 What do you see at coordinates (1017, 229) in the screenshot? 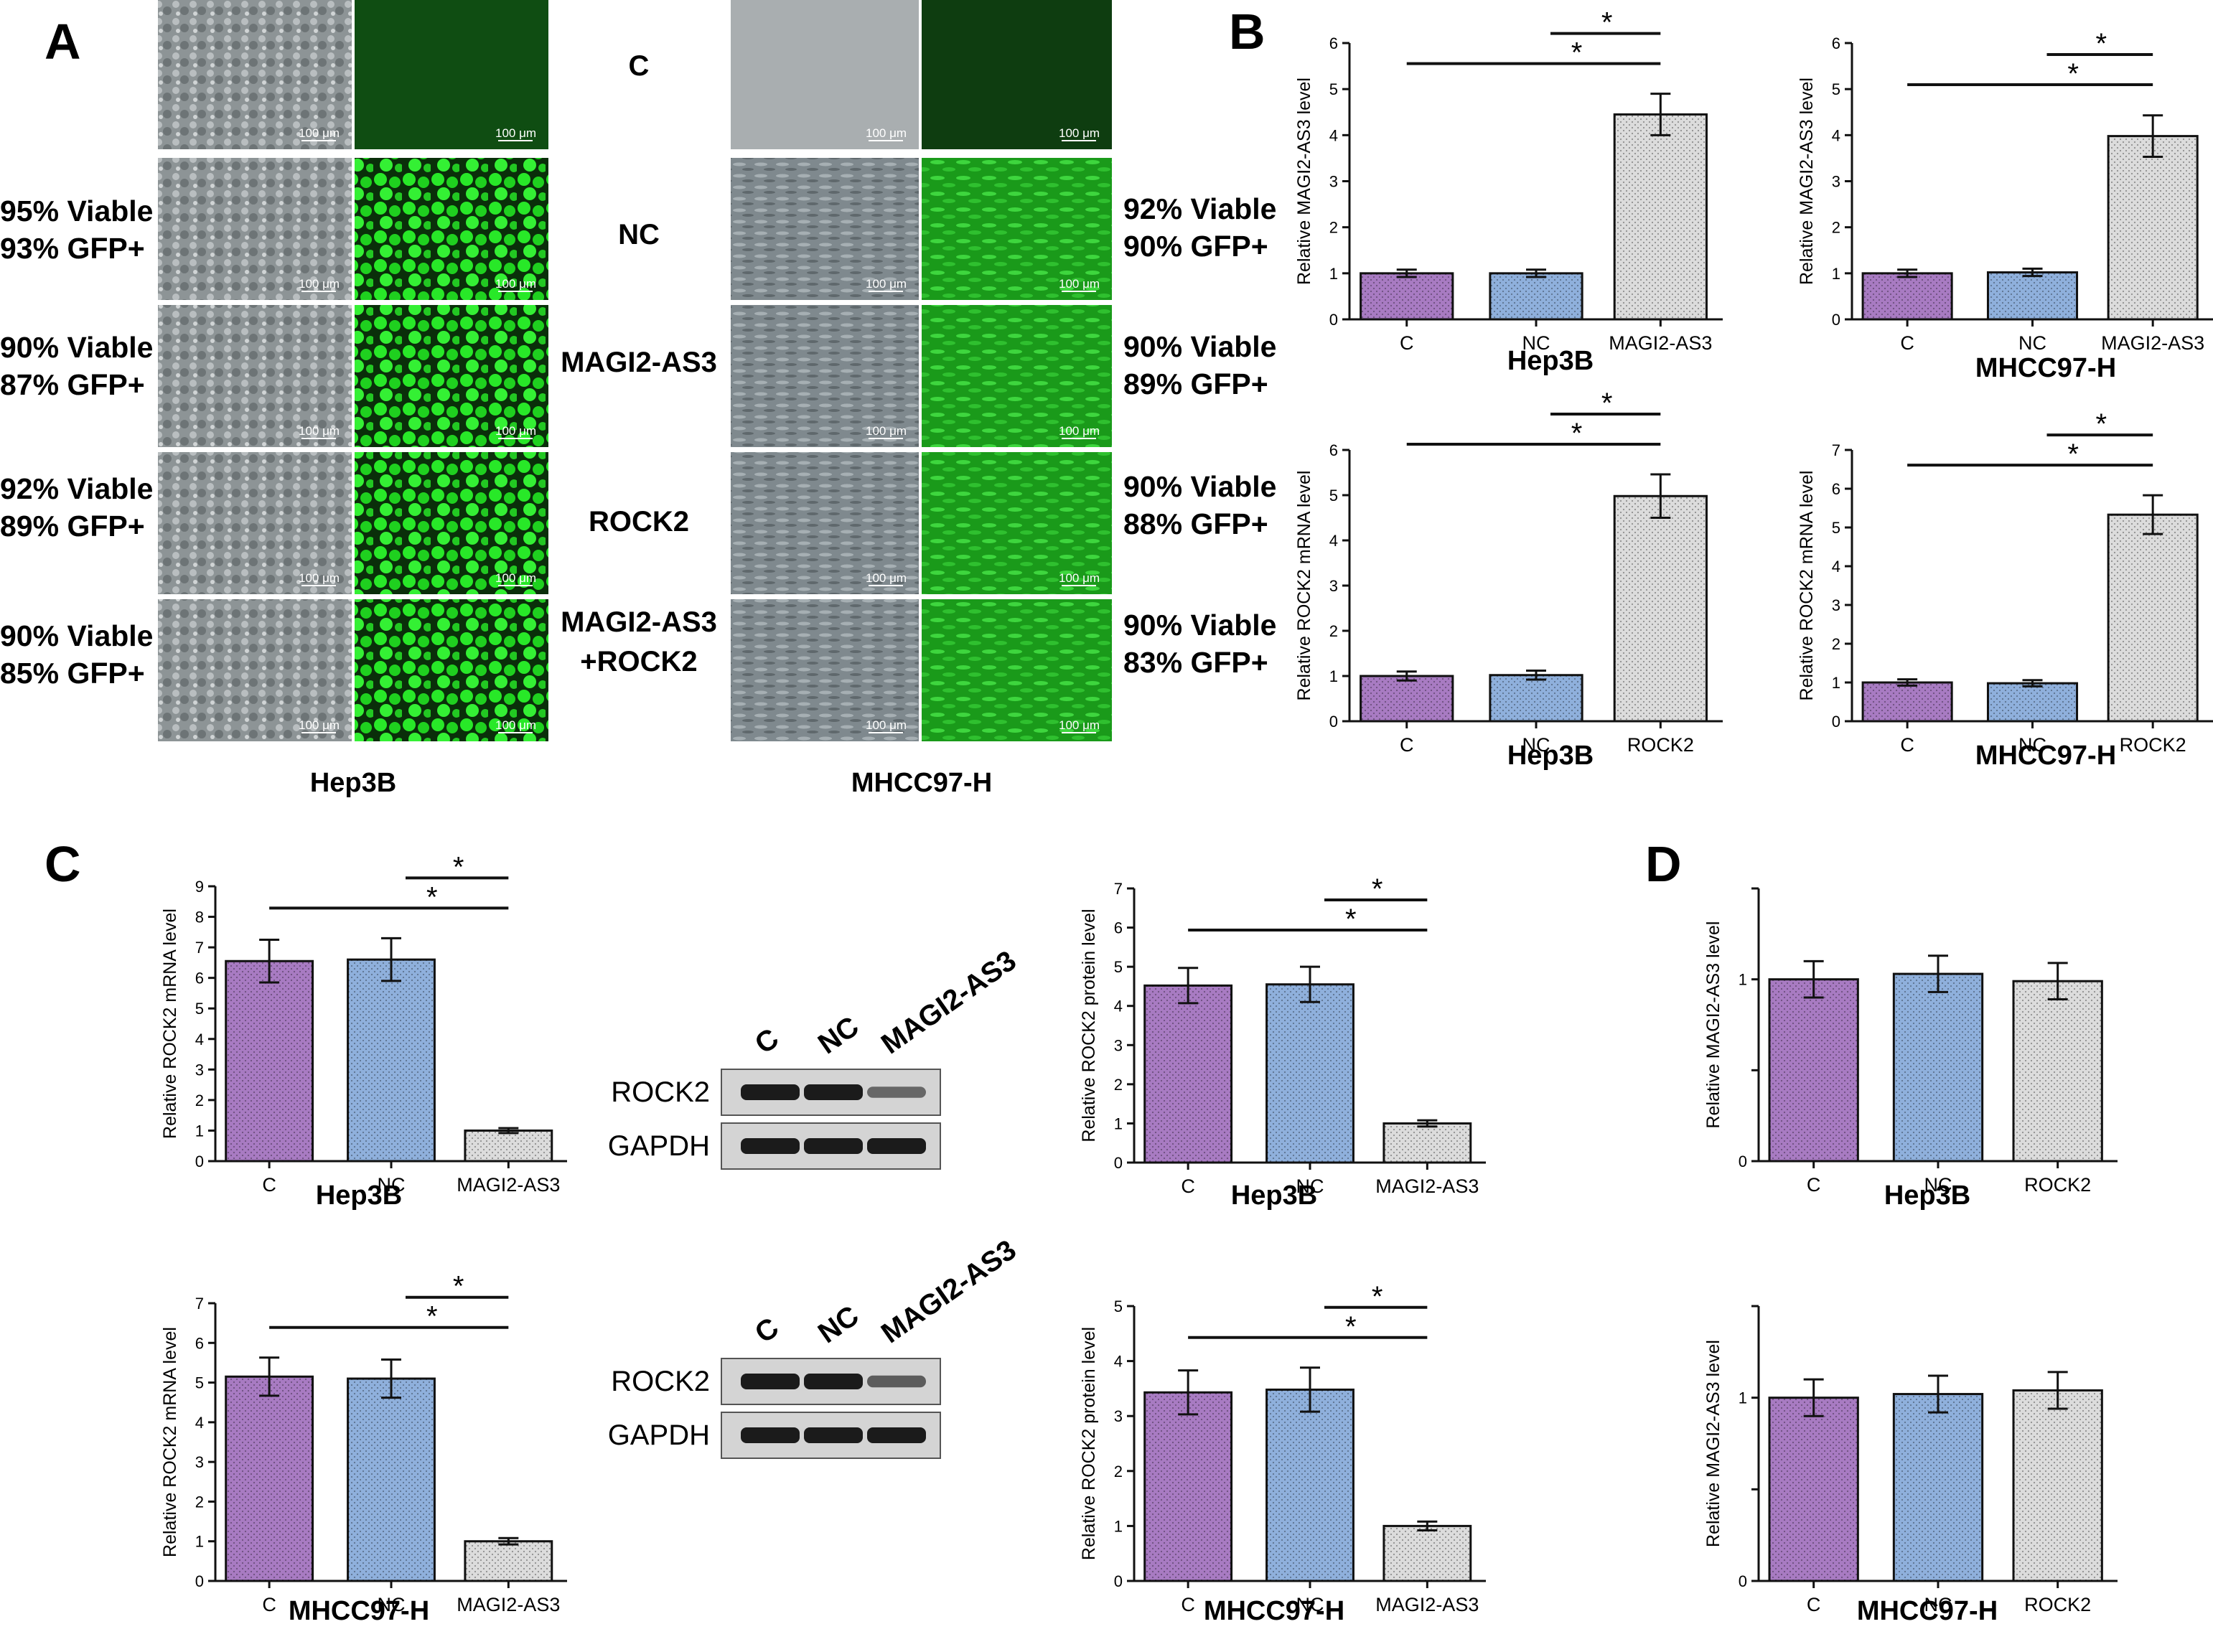
I see `mhcc-gfp-1-image` at bounding box center [1017, 229].